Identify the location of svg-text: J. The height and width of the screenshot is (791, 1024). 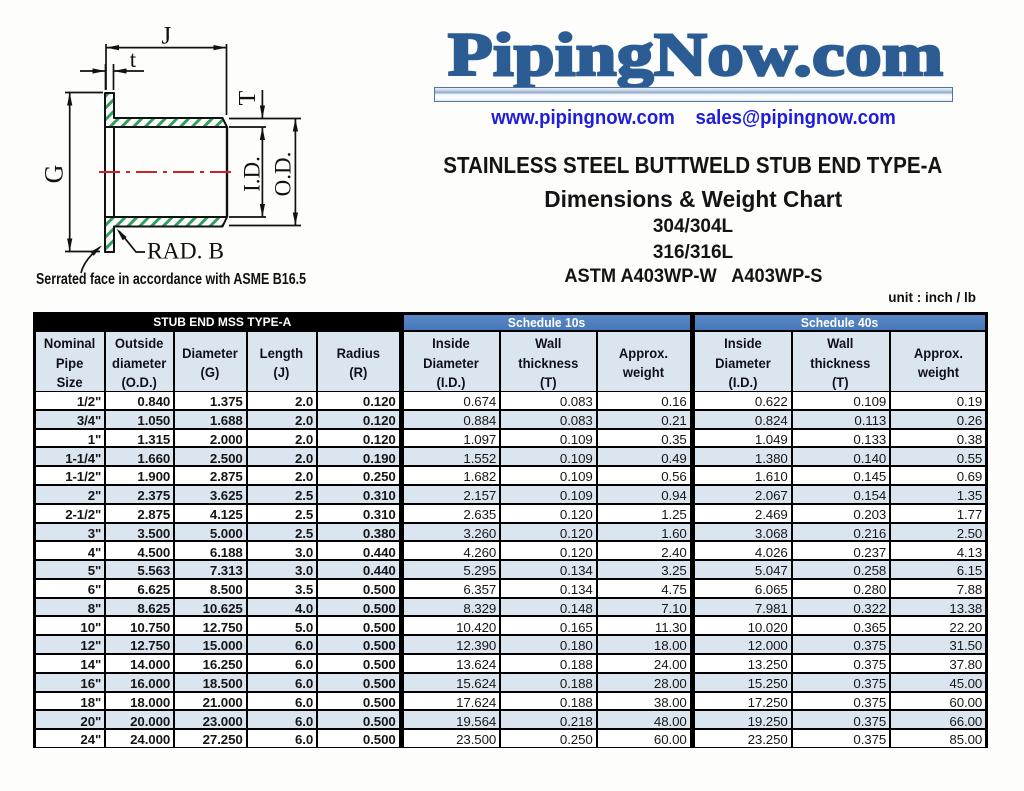
(167, 35).